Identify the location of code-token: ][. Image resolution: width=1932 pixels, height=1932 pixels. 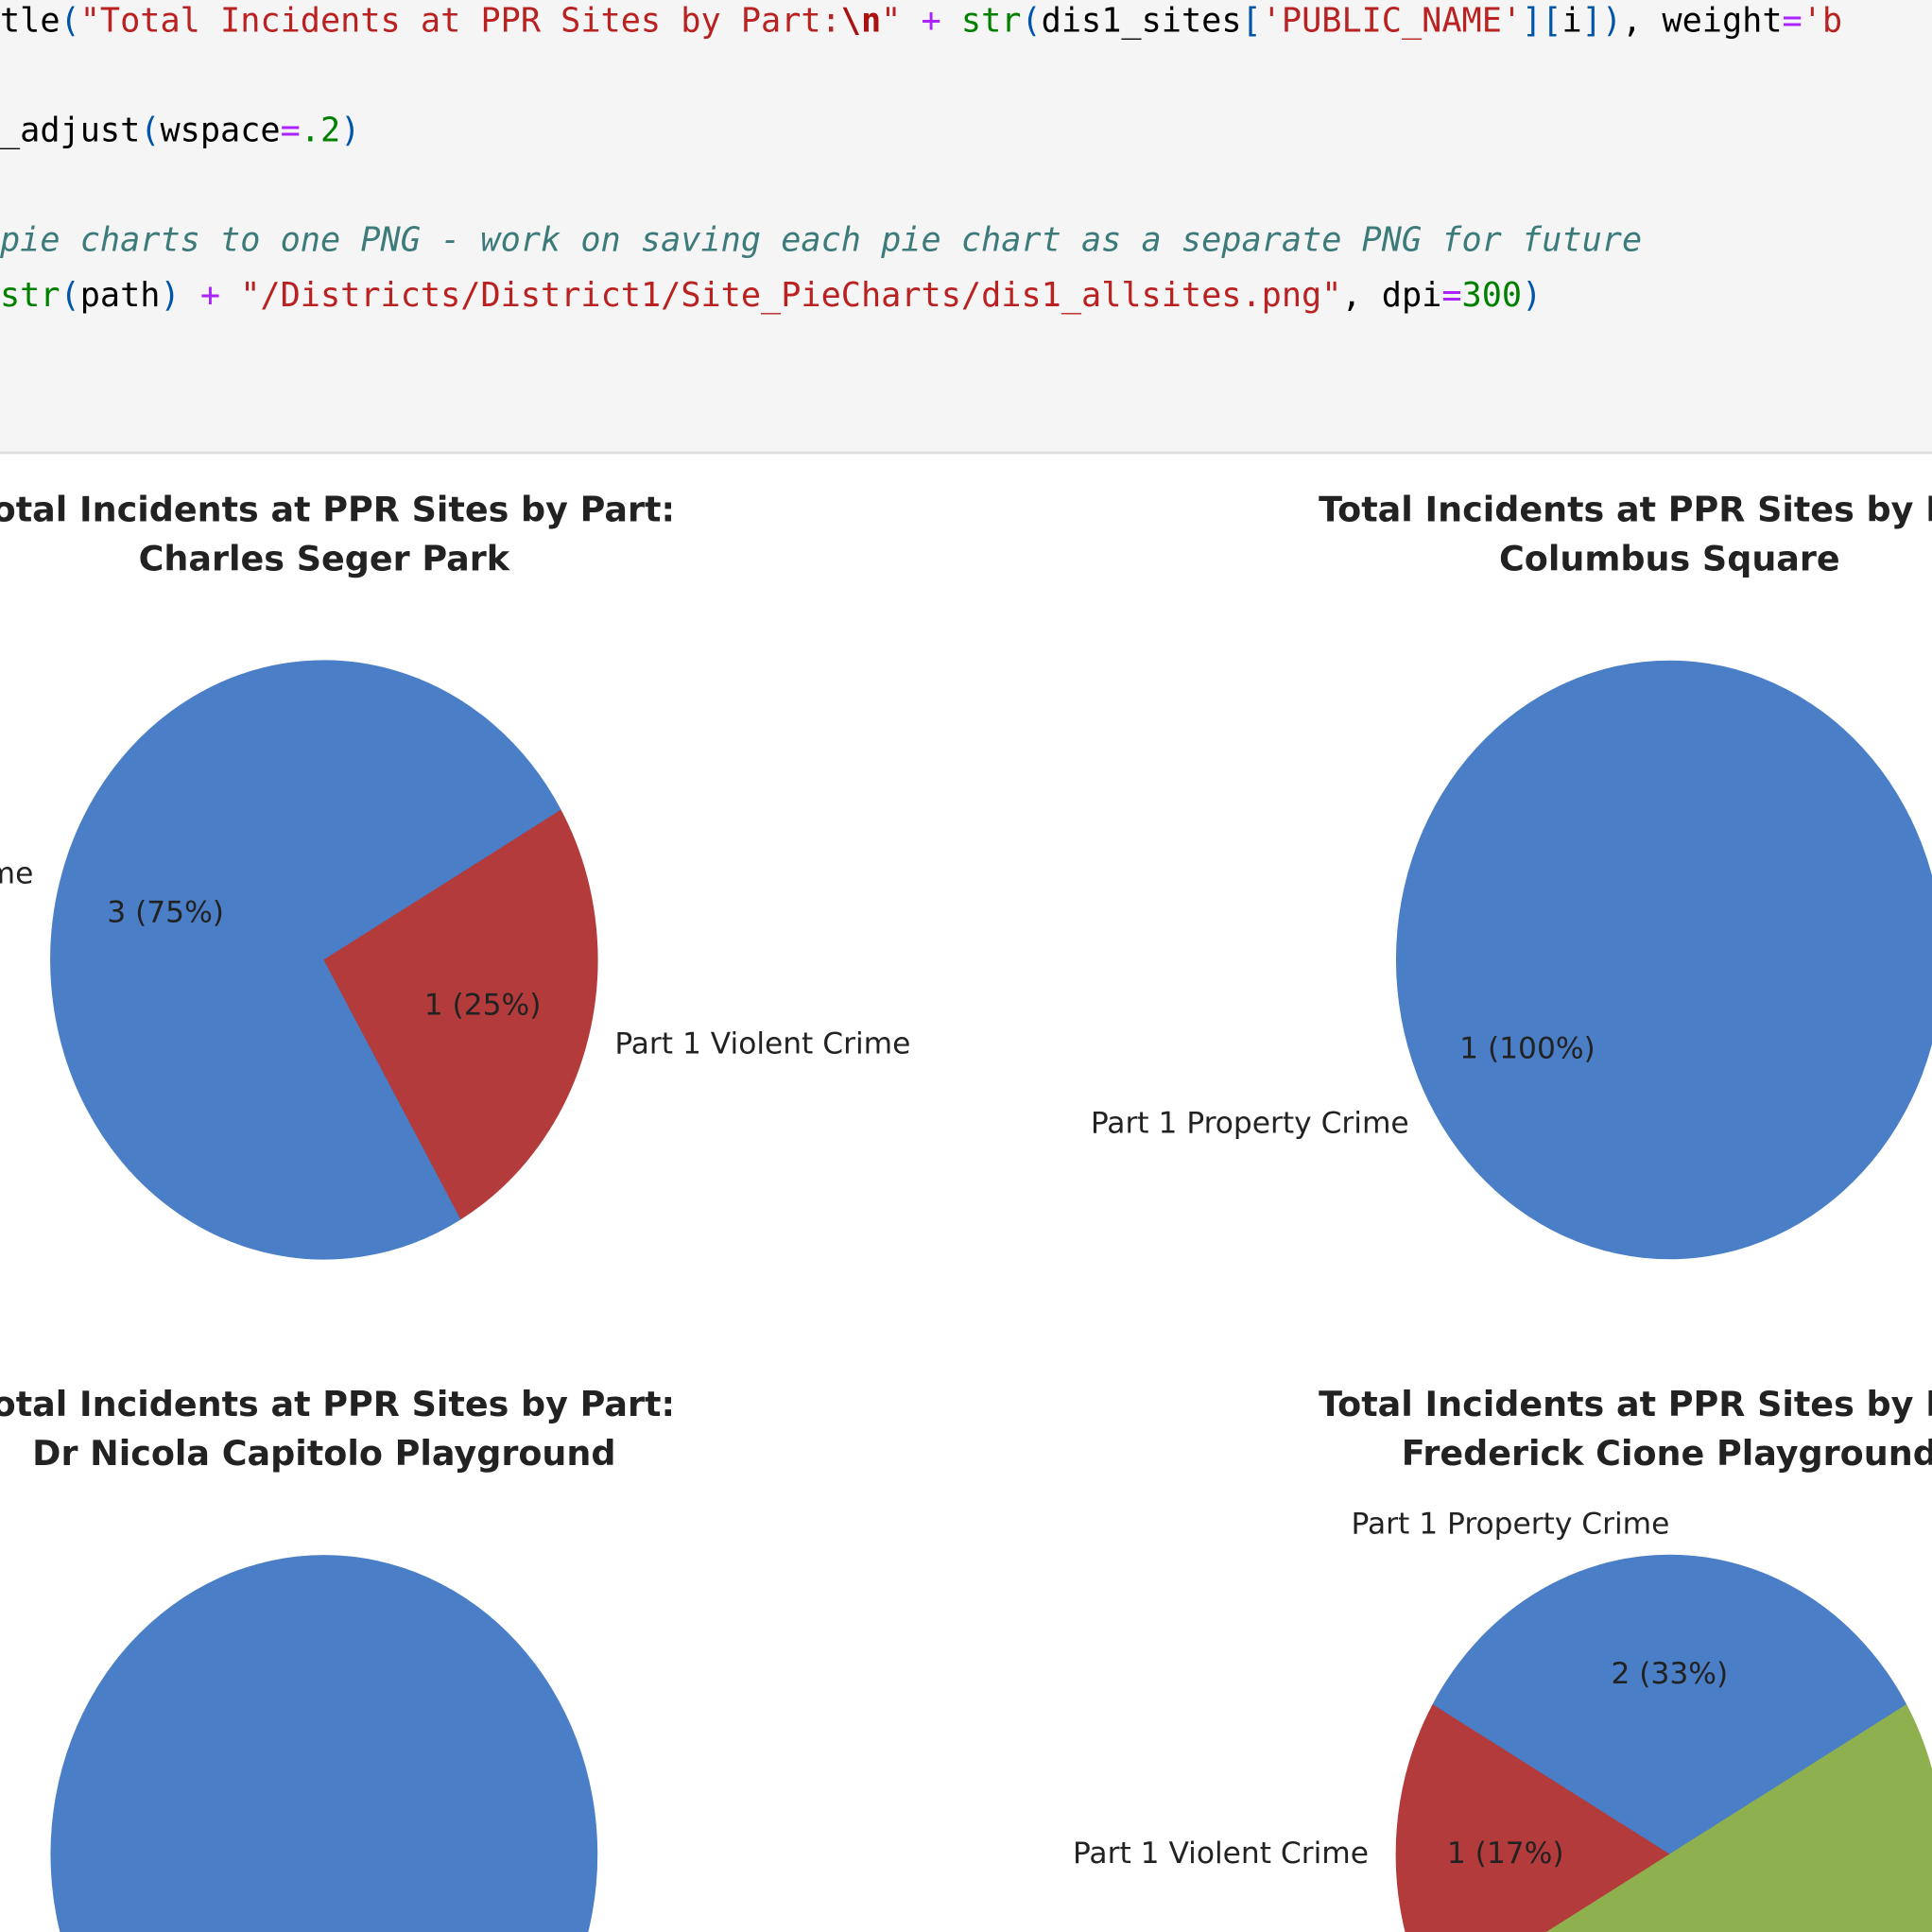
(1541, 20).